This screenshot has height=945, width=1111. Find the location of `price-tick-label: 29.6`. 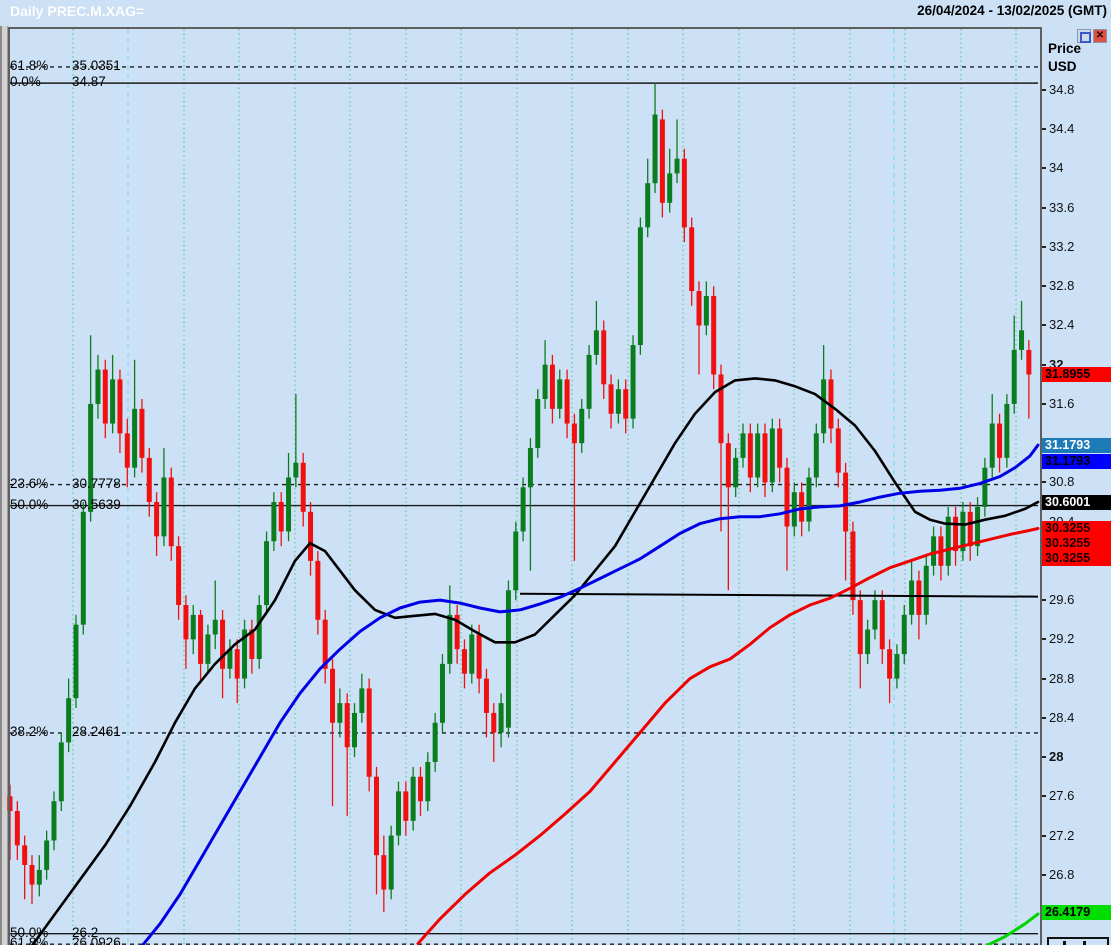

price-tick-label: 29.6 is located at coordinates (1062, 600).